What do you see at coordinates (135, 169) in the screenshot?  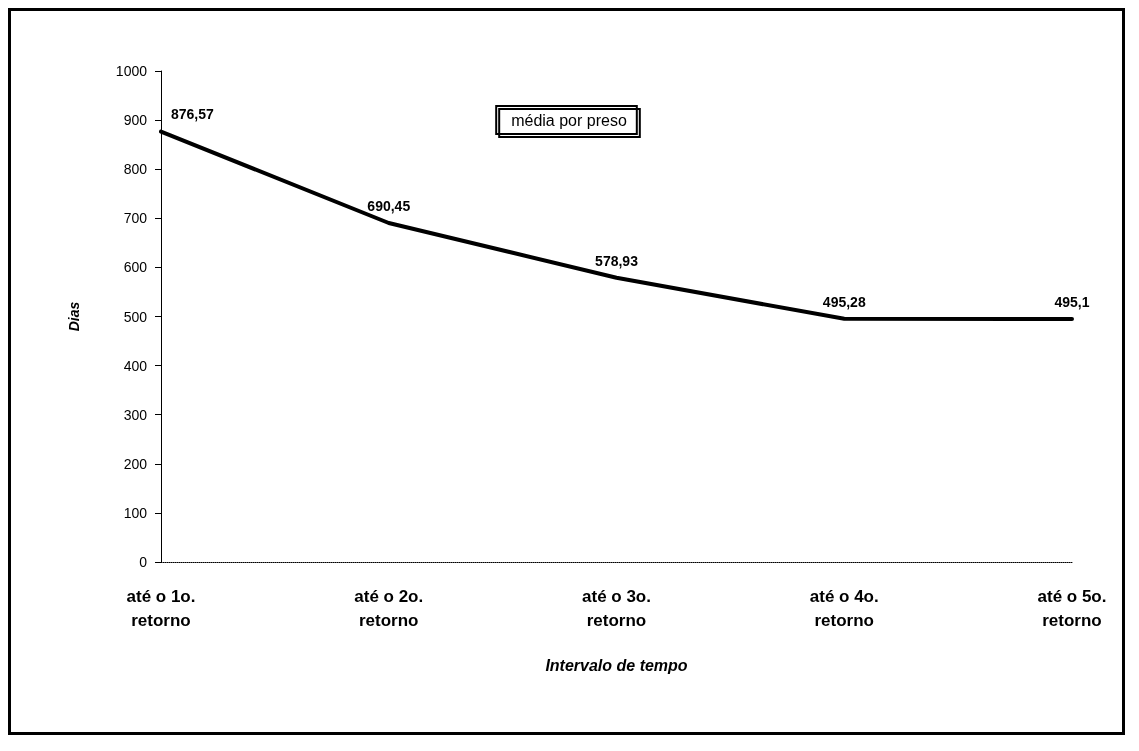 I see `y-tick-label: 800` at bounding box center [135, 169].